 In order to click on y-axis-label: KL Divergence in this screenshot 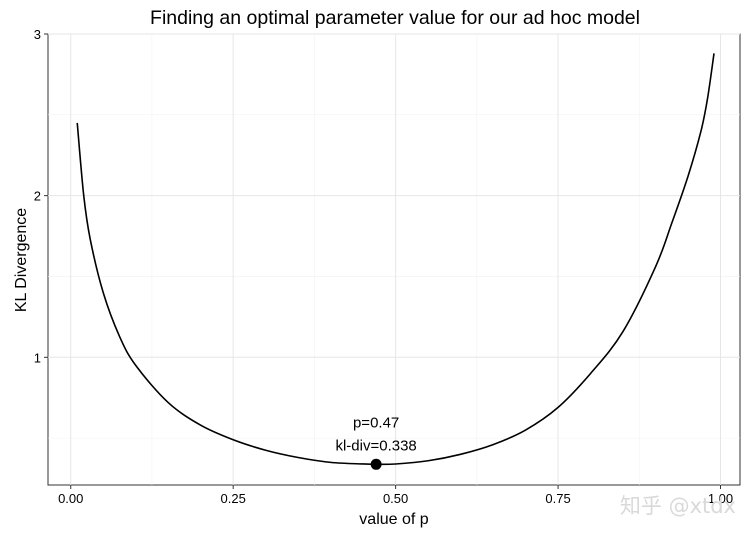, I will do `click(21, 260)`.